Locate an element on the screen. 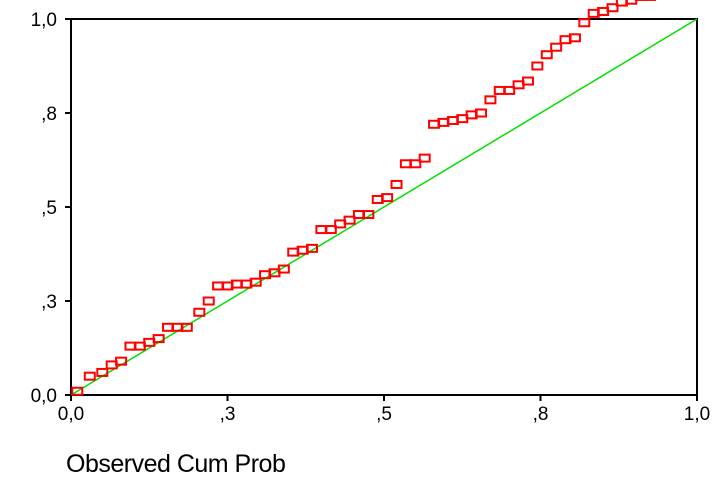 Image resolution: width=716 pixels, height=479 pixels. x-tick-label: 1,0 is located at coordinates (697, 414).